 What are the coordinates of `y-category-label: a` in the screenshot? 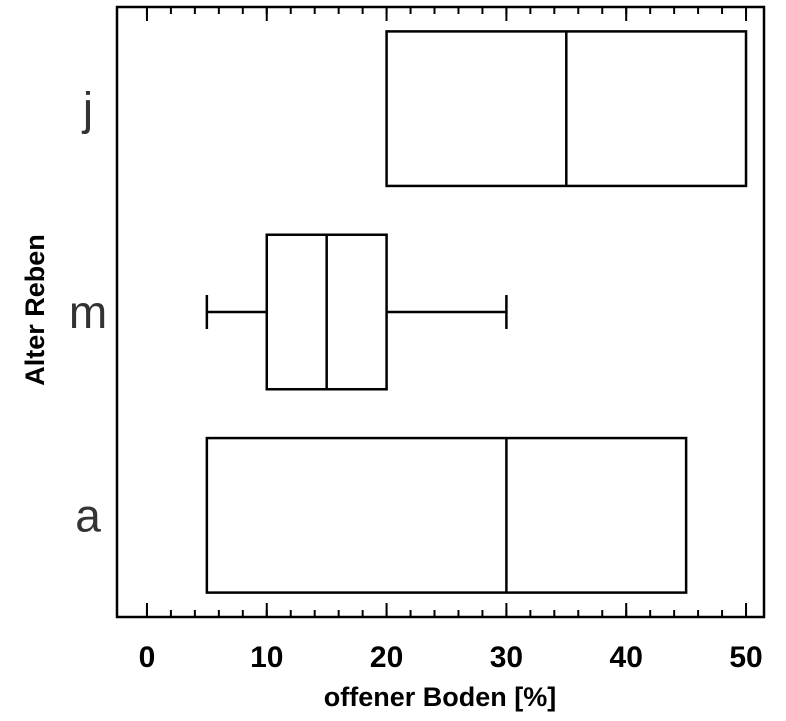 It's located at (88, 515).